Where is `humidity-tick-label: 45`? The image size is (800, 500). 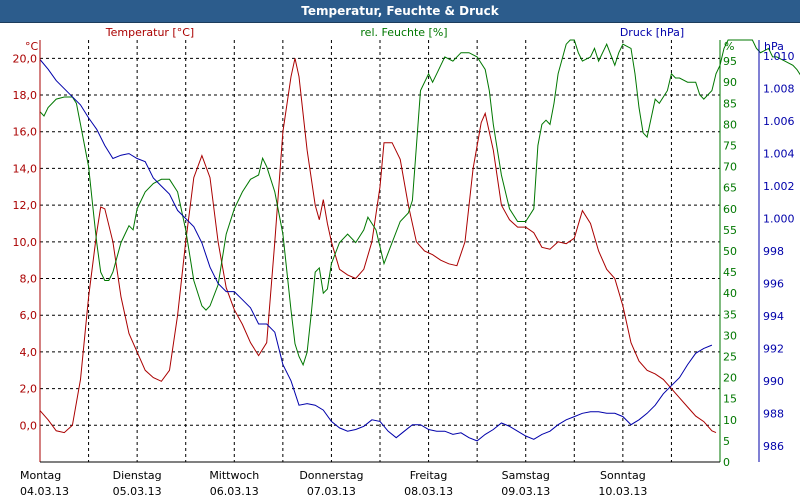 humidity-tick-label: 45 is located at coordinates (730, 272).